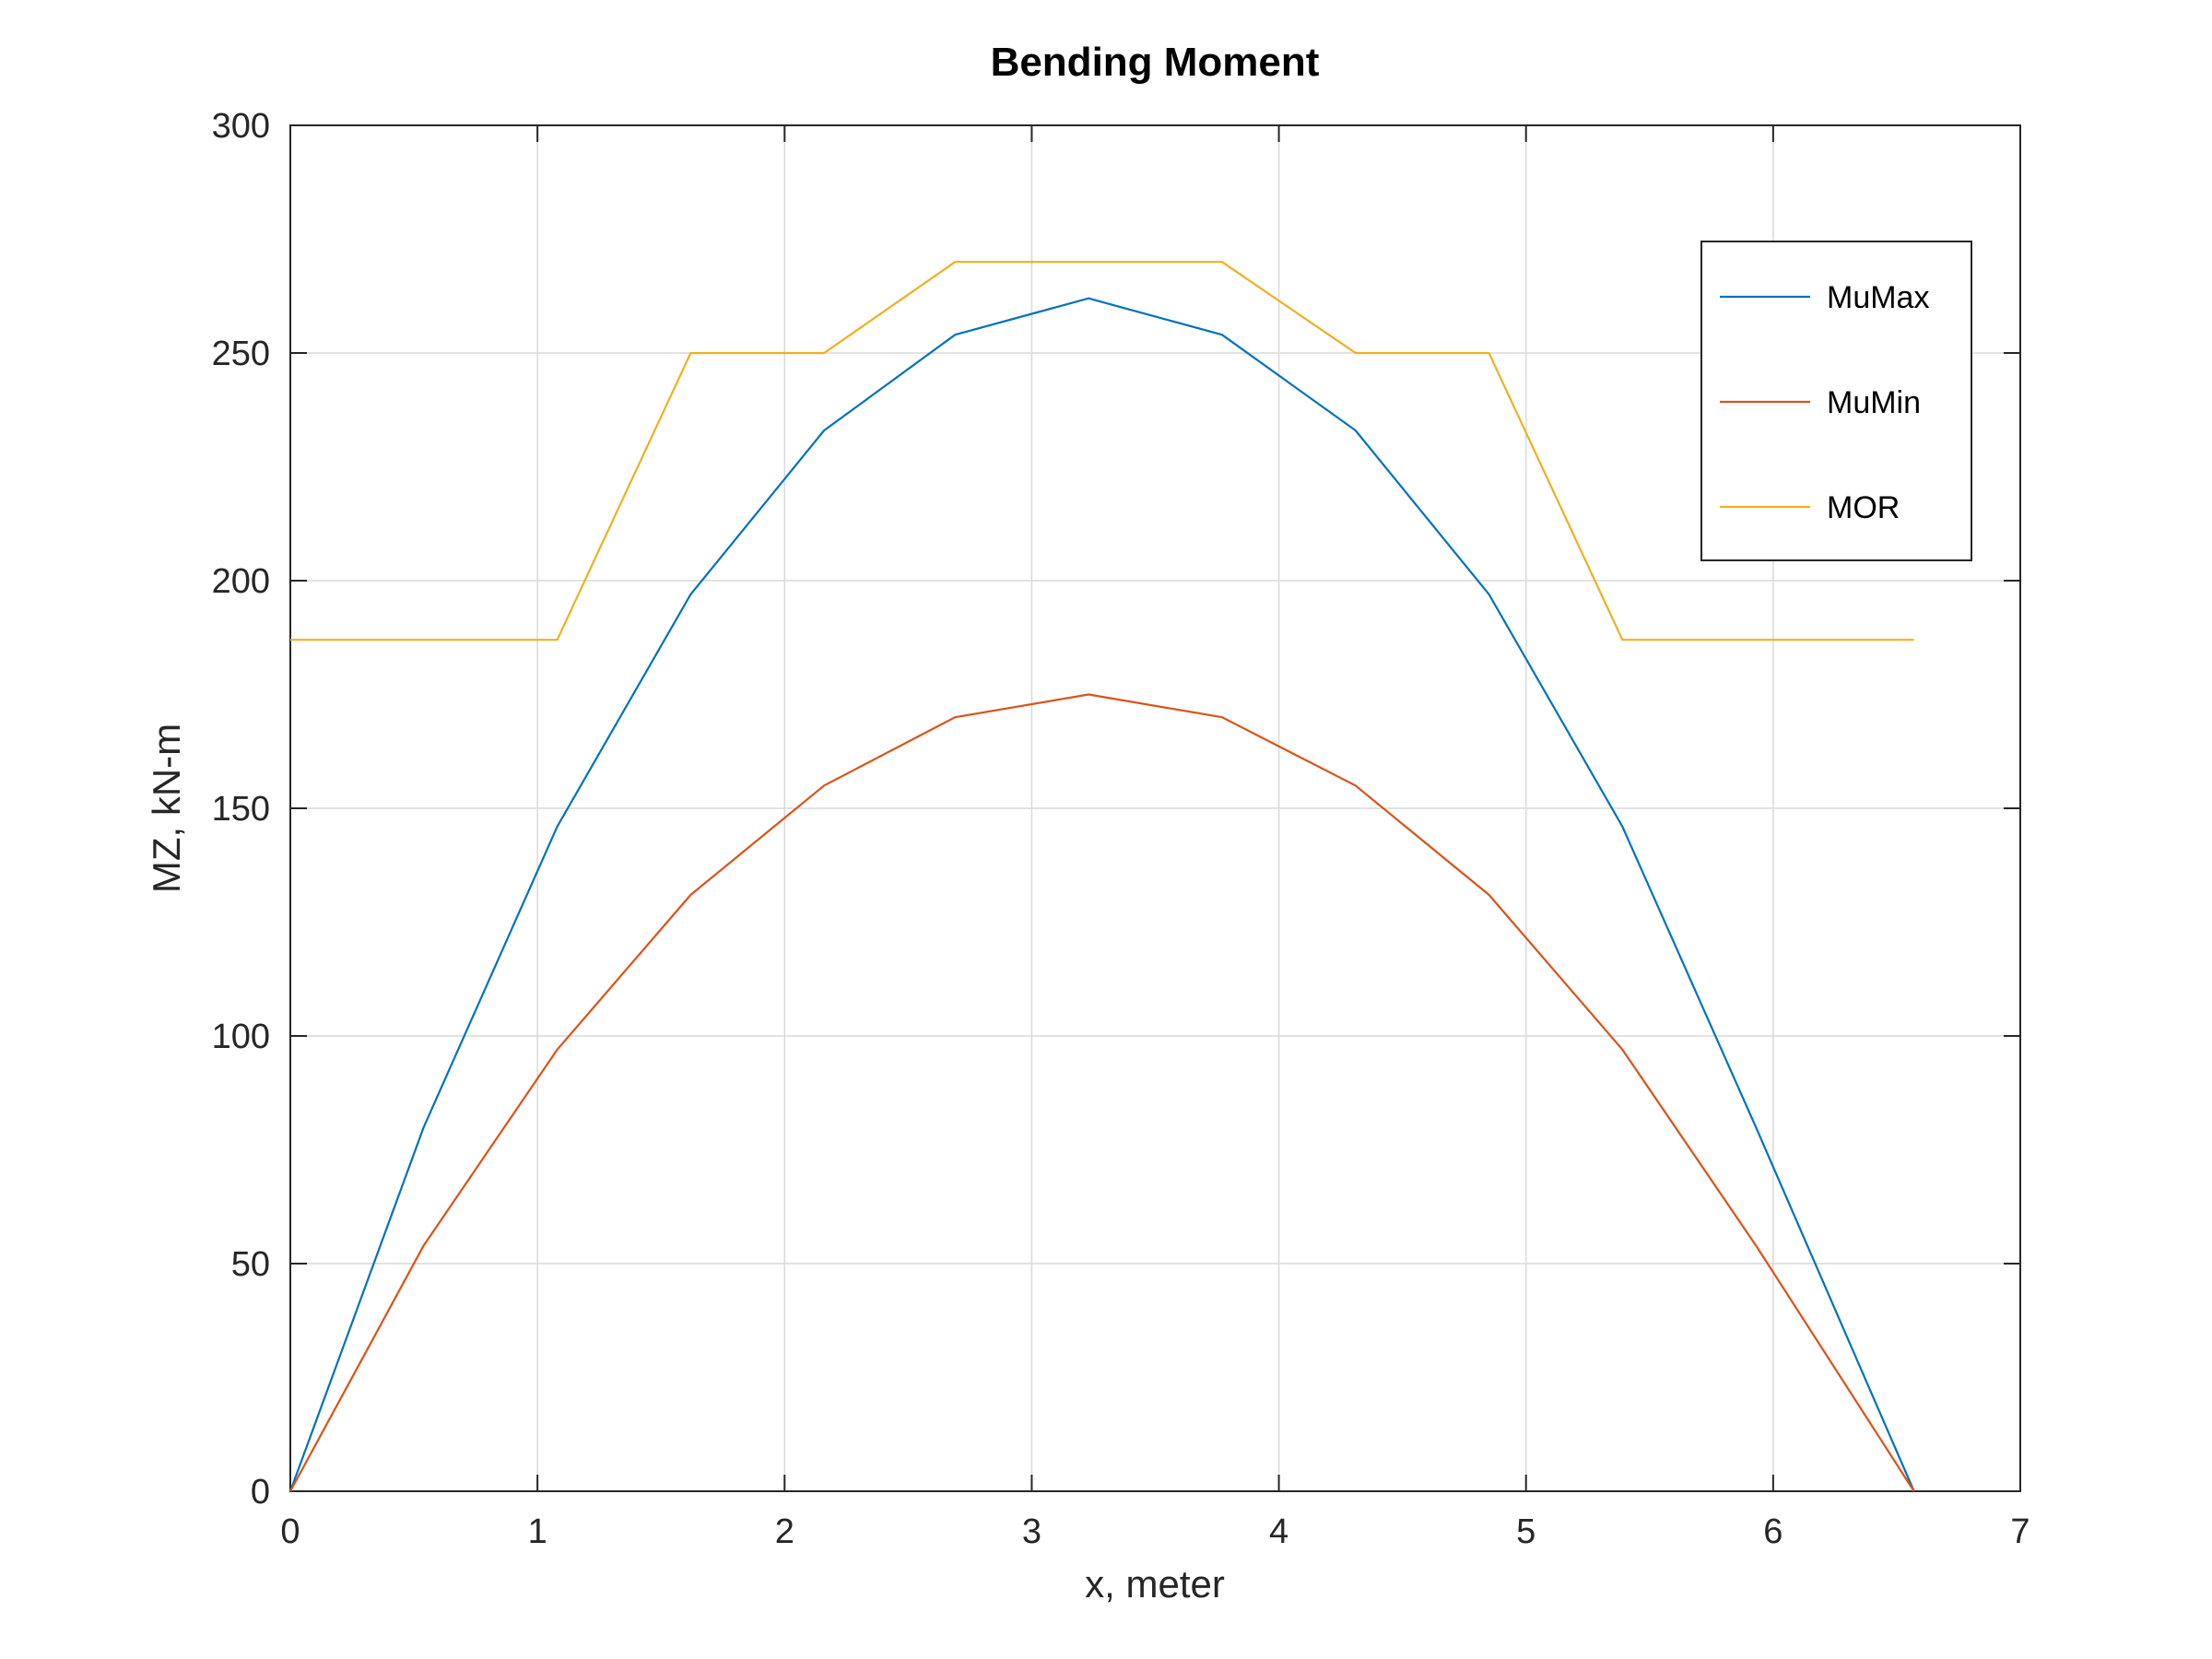 This screenshot has height=1659, width=2212. I want to click on x-tick-label: 1, so click(537, 1531).